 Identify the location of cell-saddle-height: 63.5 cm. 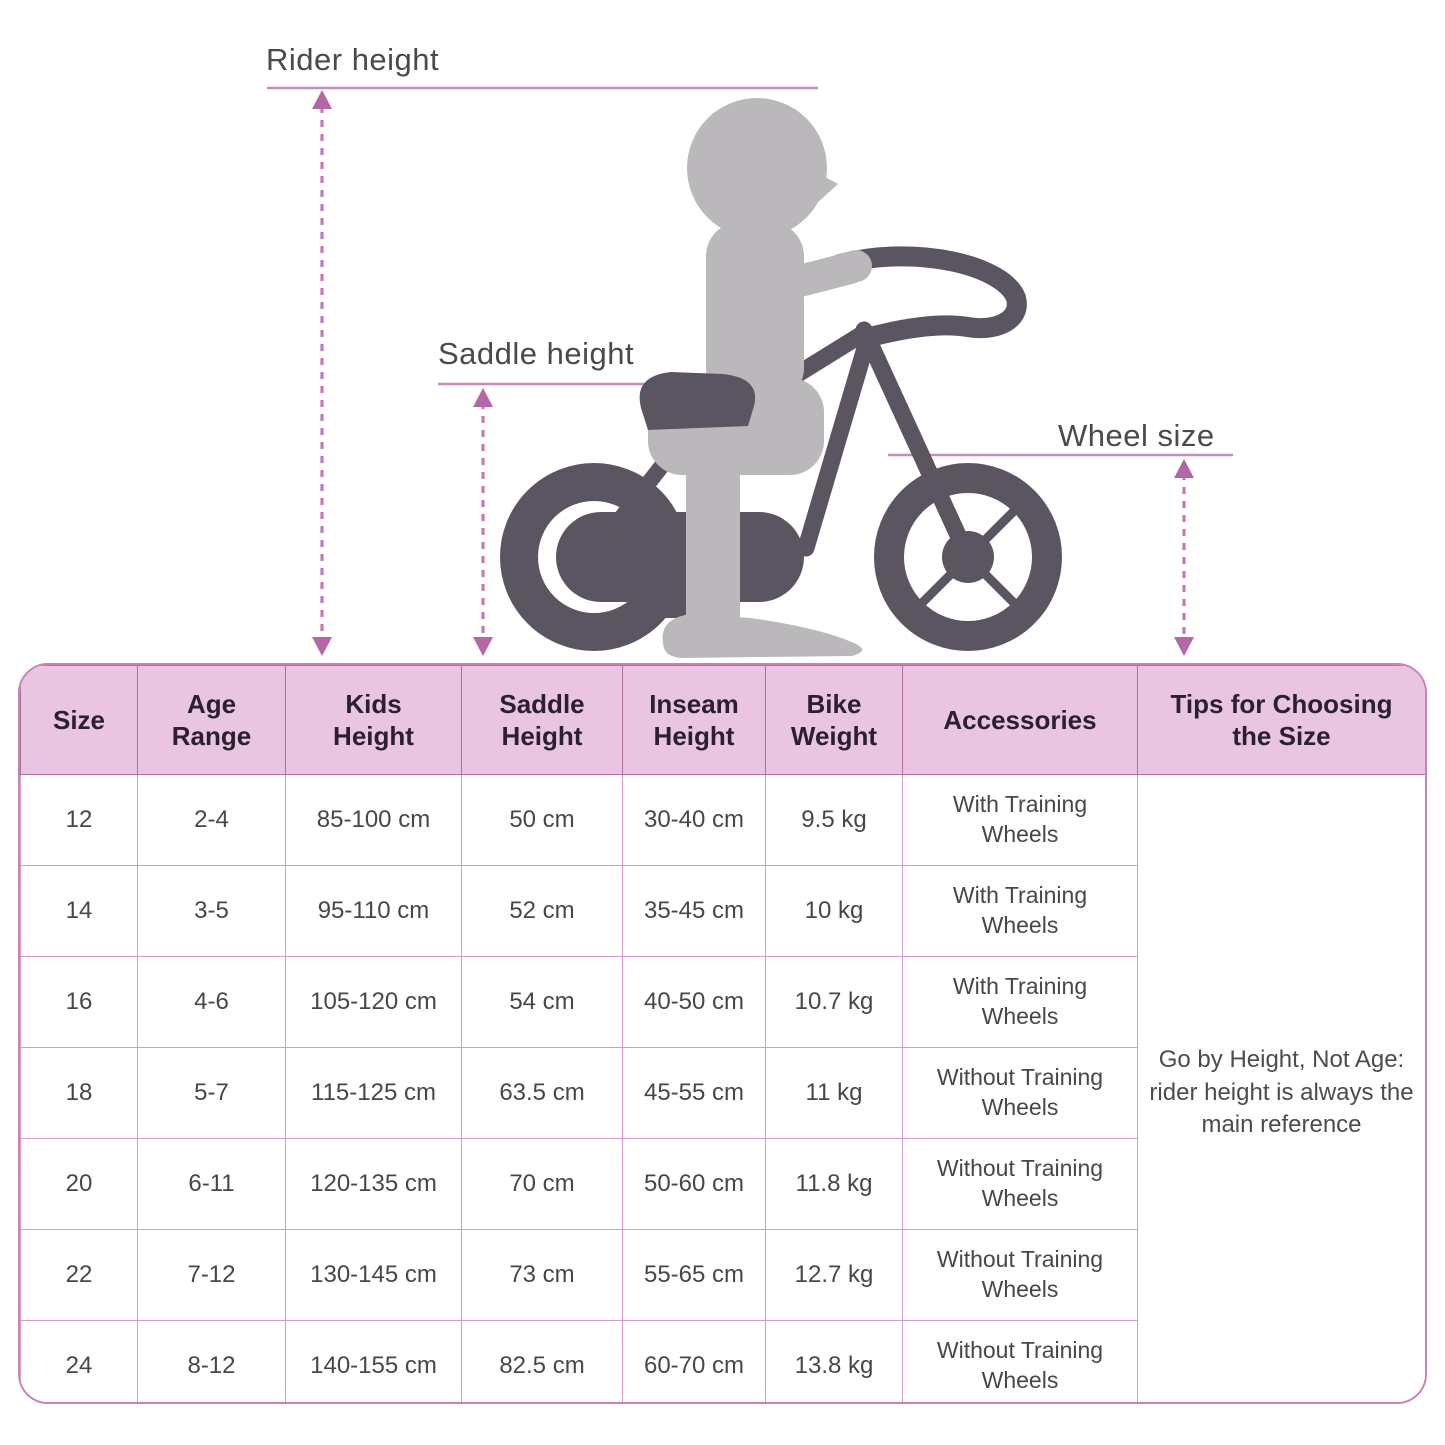
(542, 1093).